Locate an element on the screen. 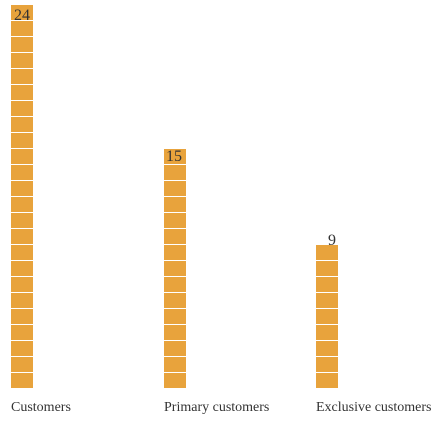  value-label-customers: 24 is located at coordinates (22, 15).